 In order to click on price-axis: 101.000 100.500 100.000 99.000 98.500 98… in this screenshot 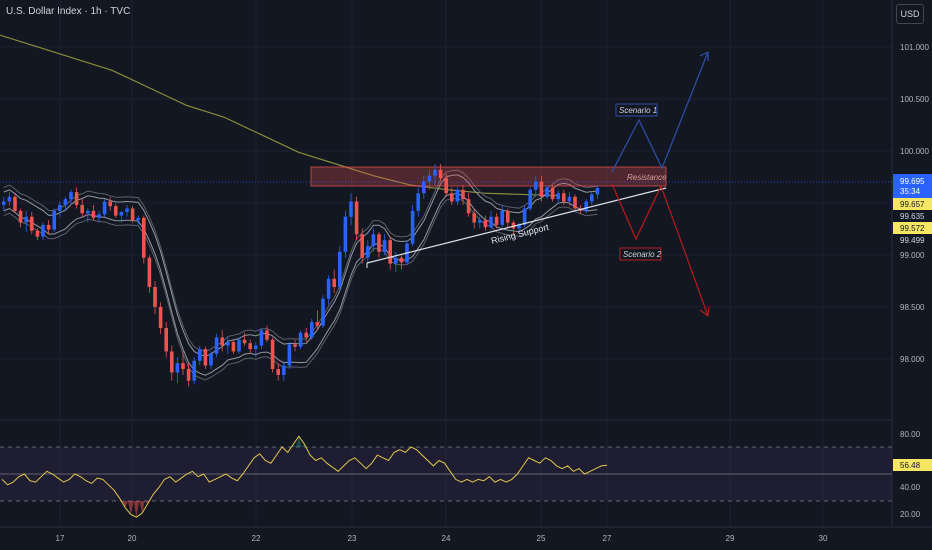, I will do `click(914, 203)`.